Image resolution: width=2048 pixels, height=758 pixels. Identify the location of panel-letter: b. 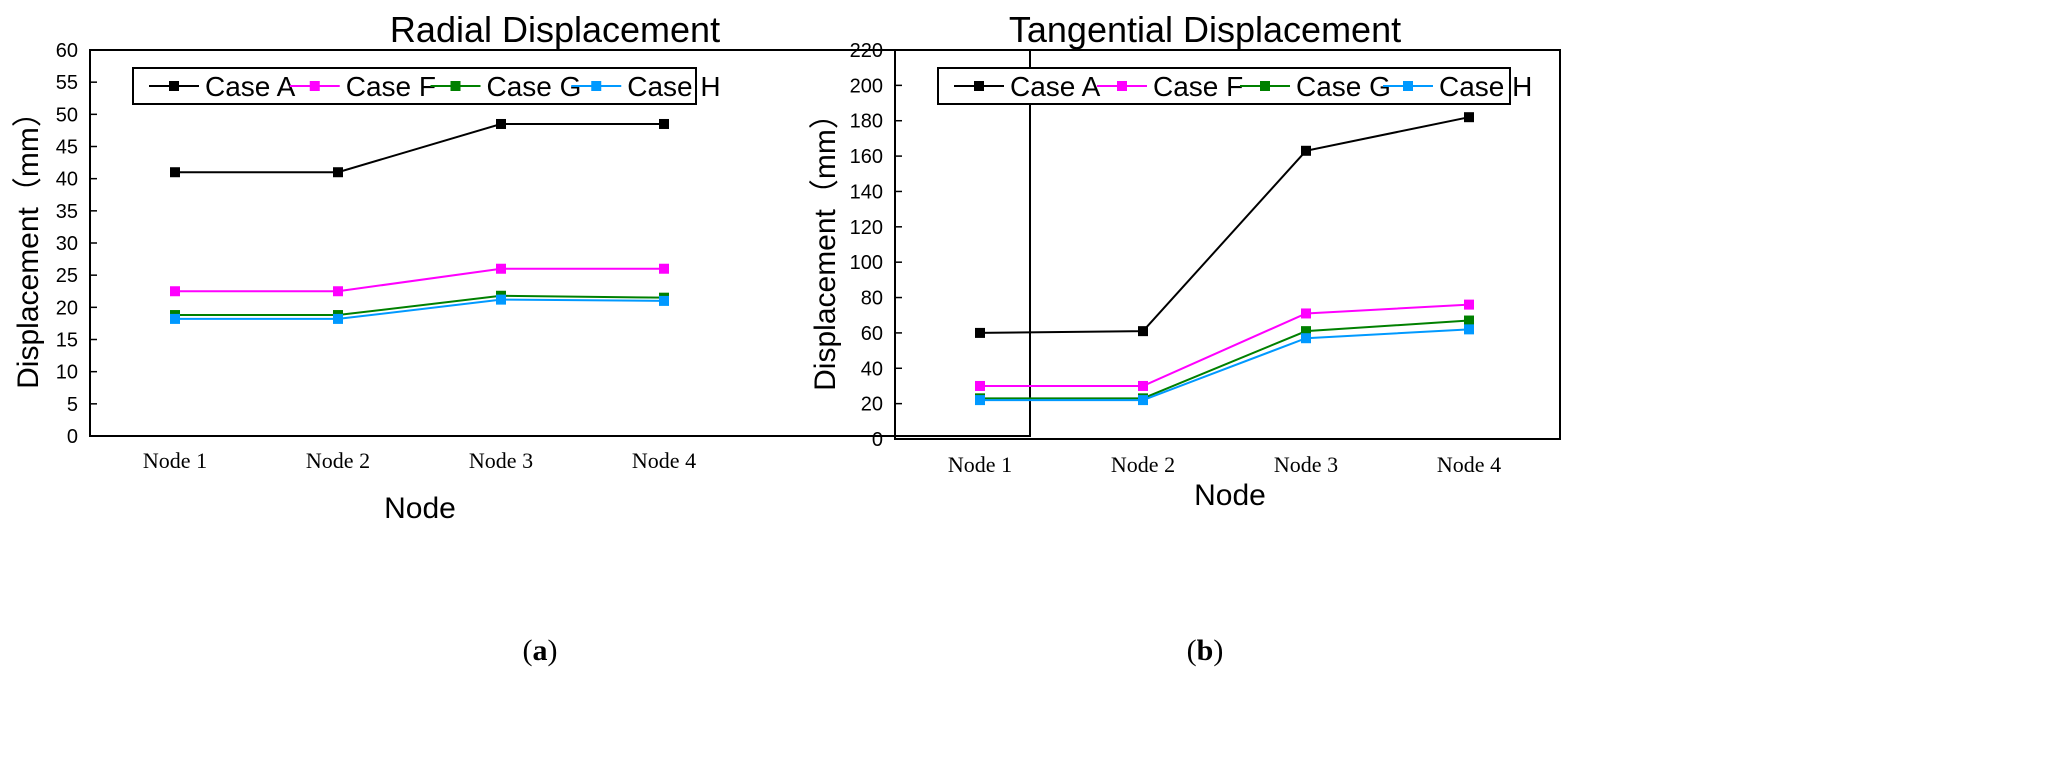
(1205, 650).